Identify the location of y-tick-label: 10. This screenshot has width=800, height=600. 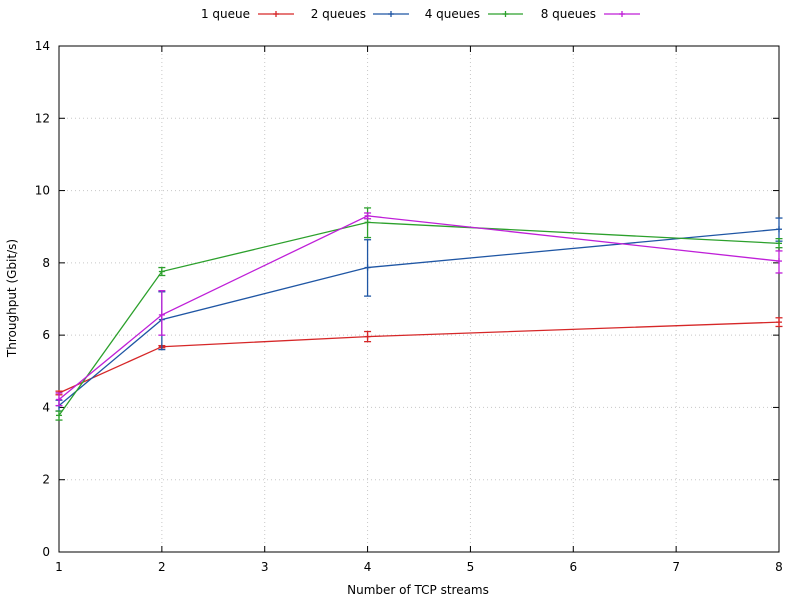
(42, 191).